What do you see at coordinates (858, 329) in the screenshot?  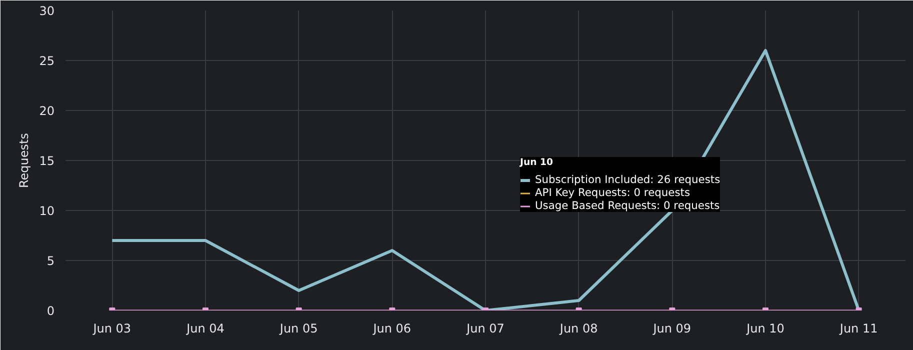 I see `x-tick-label: Jun 11` at bounding box center [858, 329].